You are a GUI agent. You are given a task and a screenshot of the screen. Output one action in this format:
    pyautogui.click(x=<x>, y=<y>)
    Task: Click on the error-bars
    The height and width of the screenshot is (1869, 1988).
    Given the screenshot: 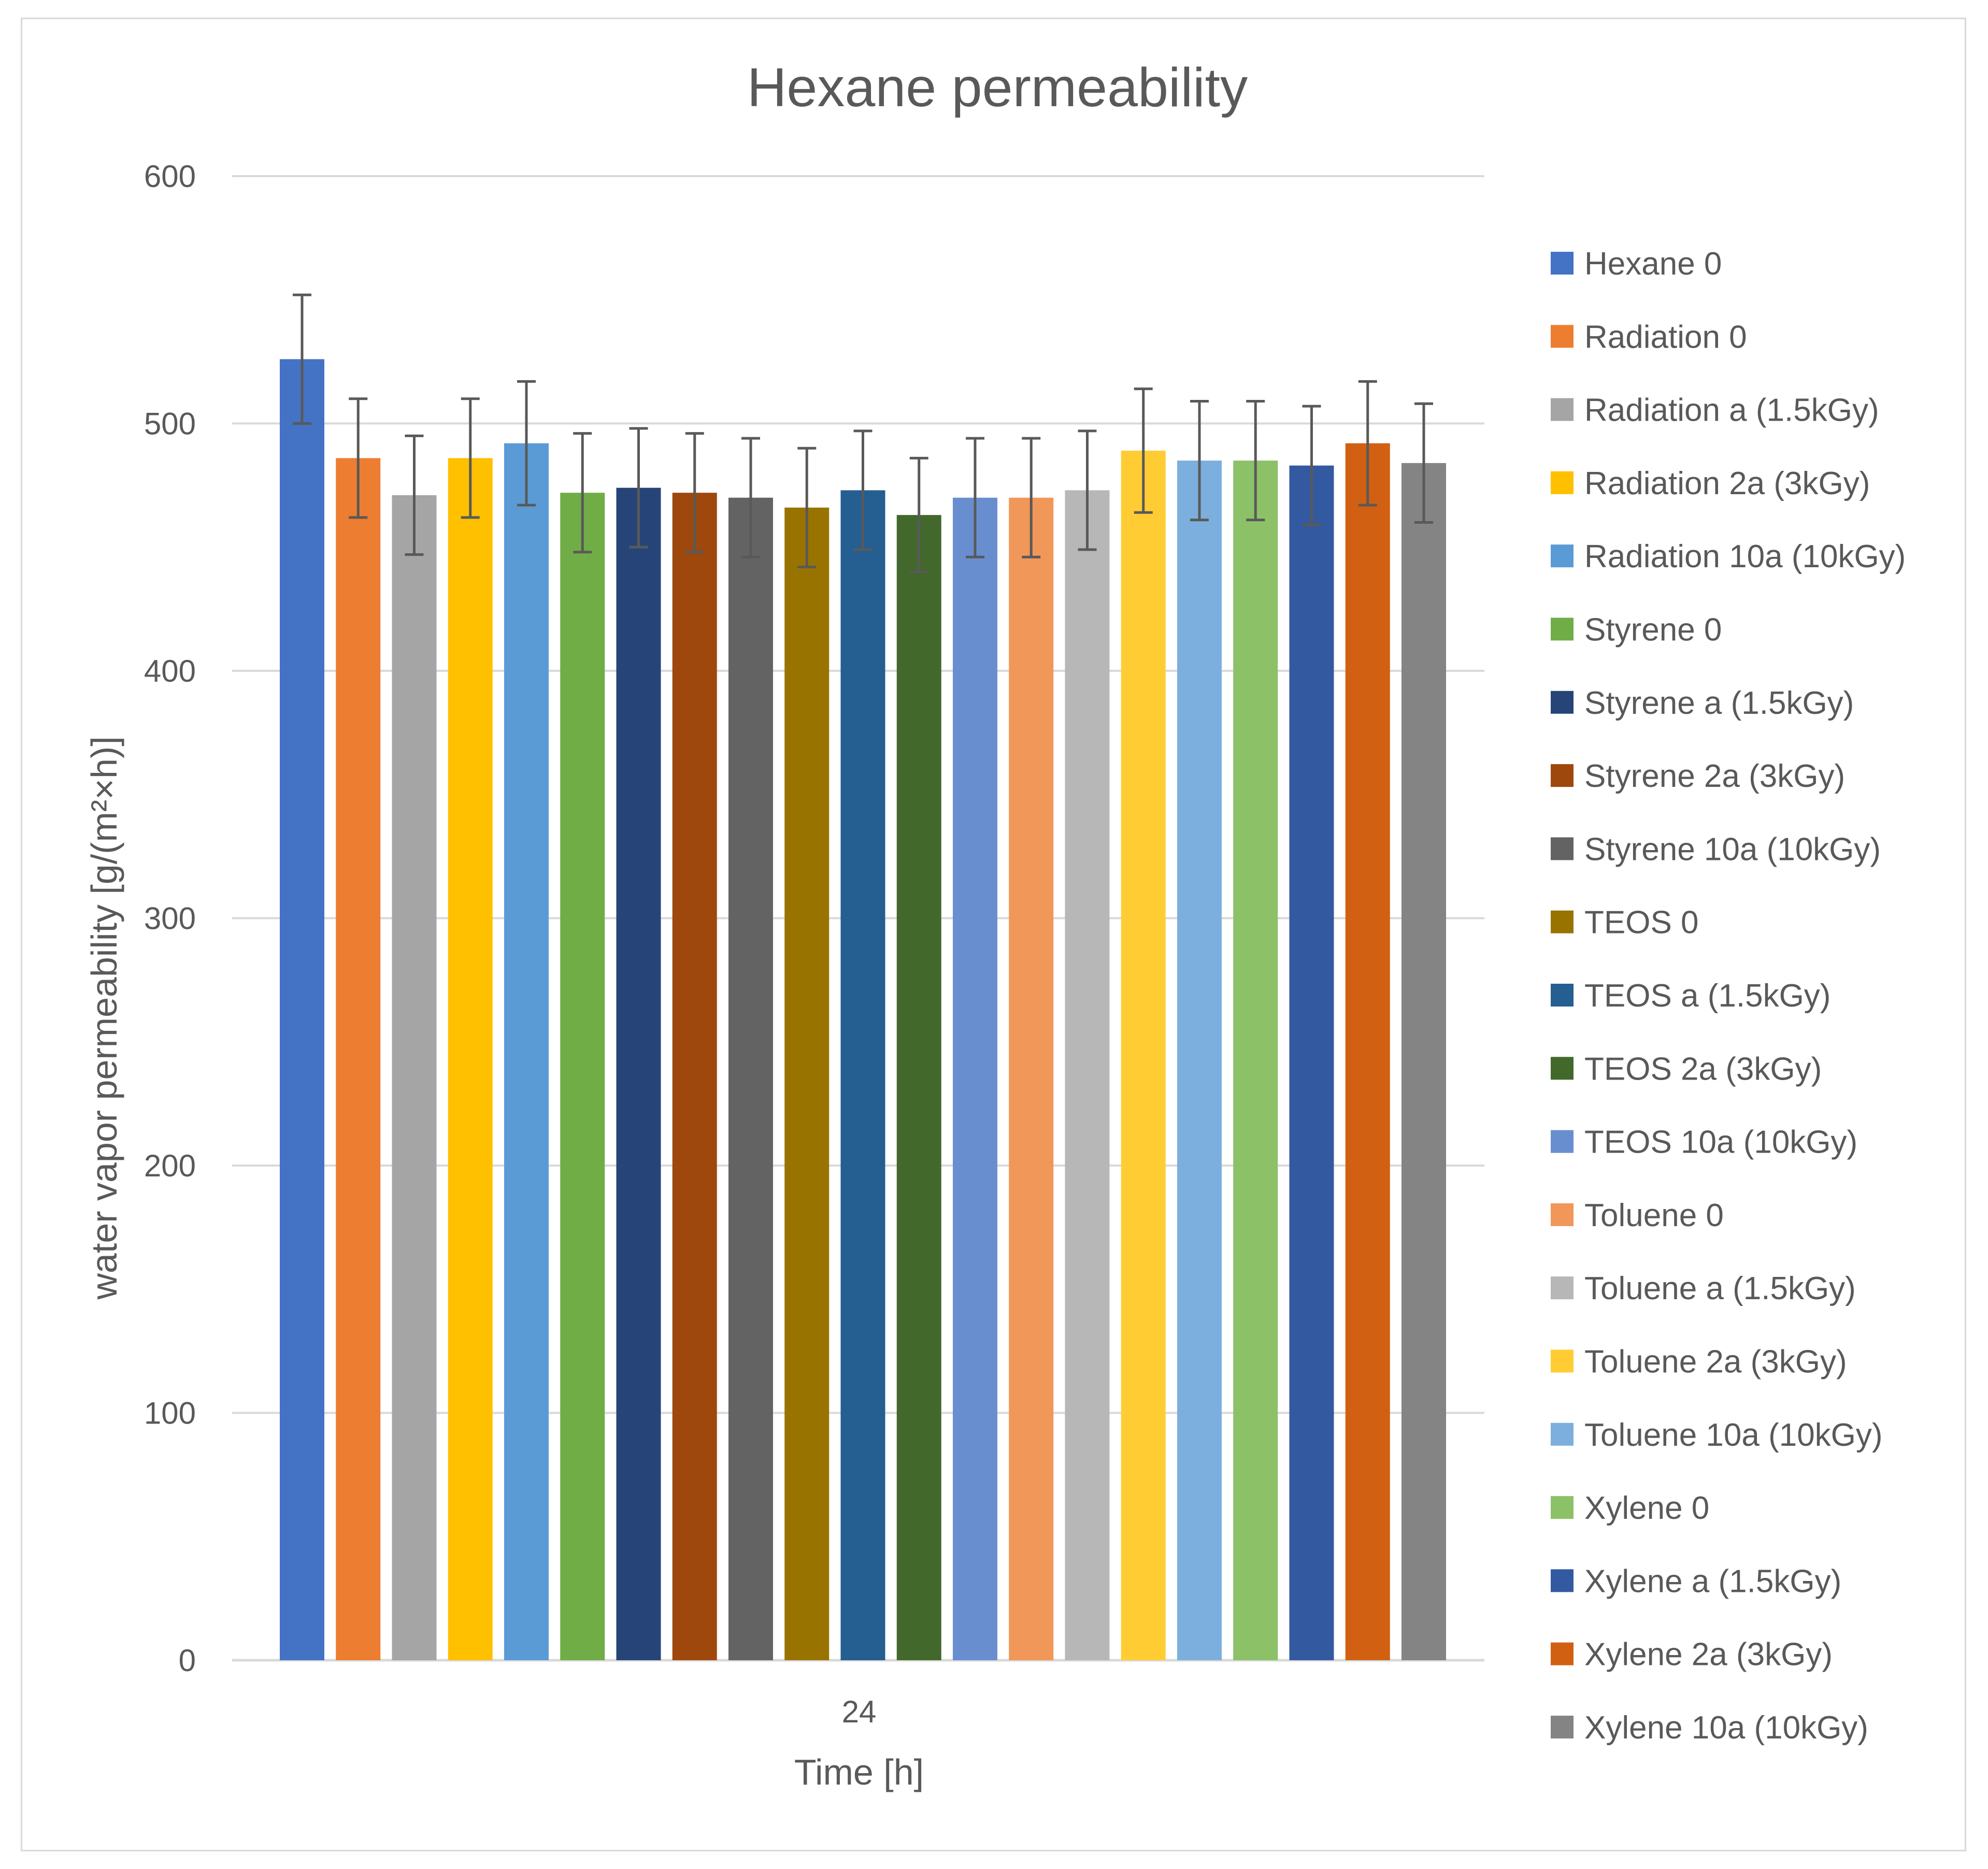 What is the action you would take?
    pyautogui.click(x=863, y=433)
    